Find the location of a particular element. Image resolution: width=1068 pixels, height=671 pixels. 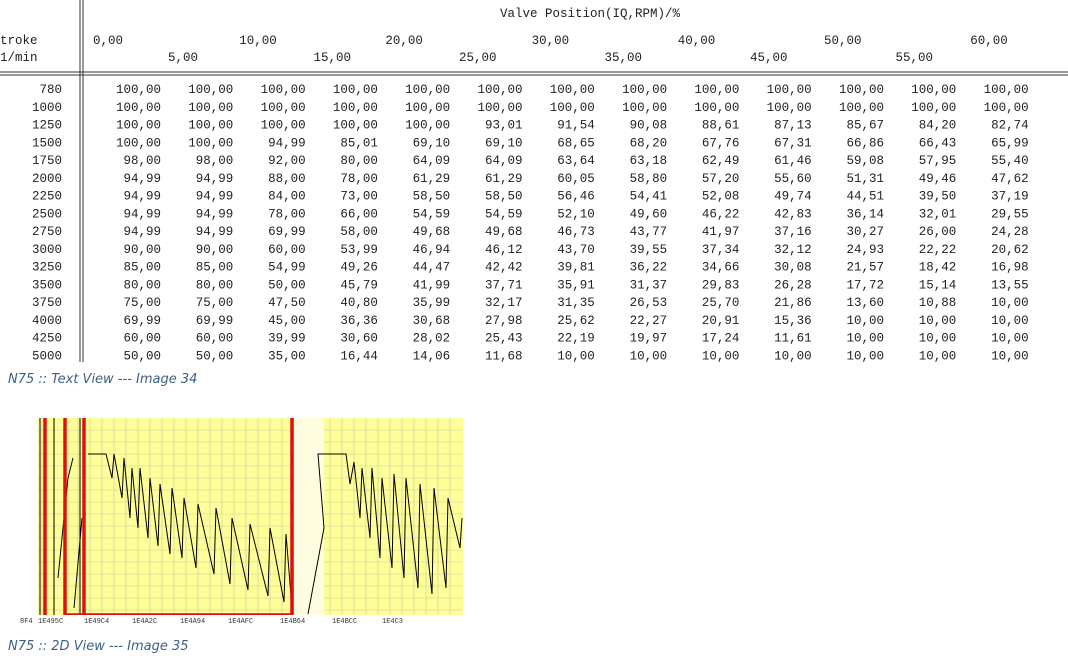

value-cell: 66,43 is located at coordinates (938, 143).